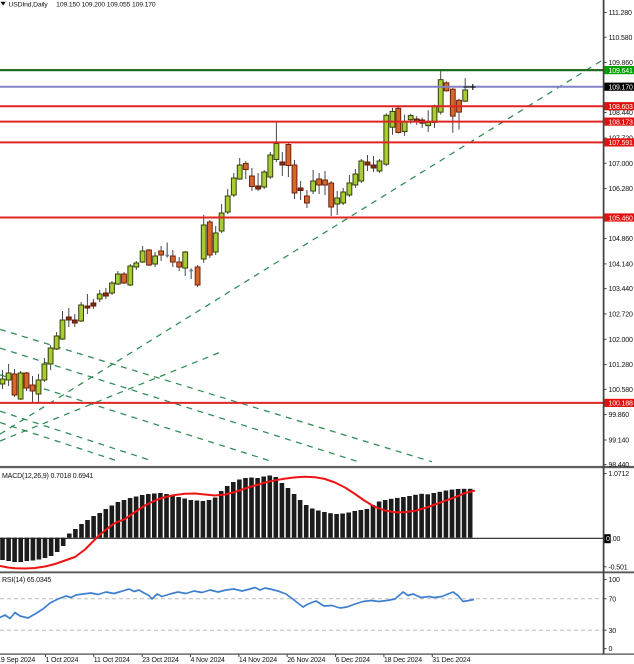 The width and height of the screenshot is (634, 664). Describe the element at coordinates (621, 239) in the screenshot. I see `svg-text: 104.860` at that location.